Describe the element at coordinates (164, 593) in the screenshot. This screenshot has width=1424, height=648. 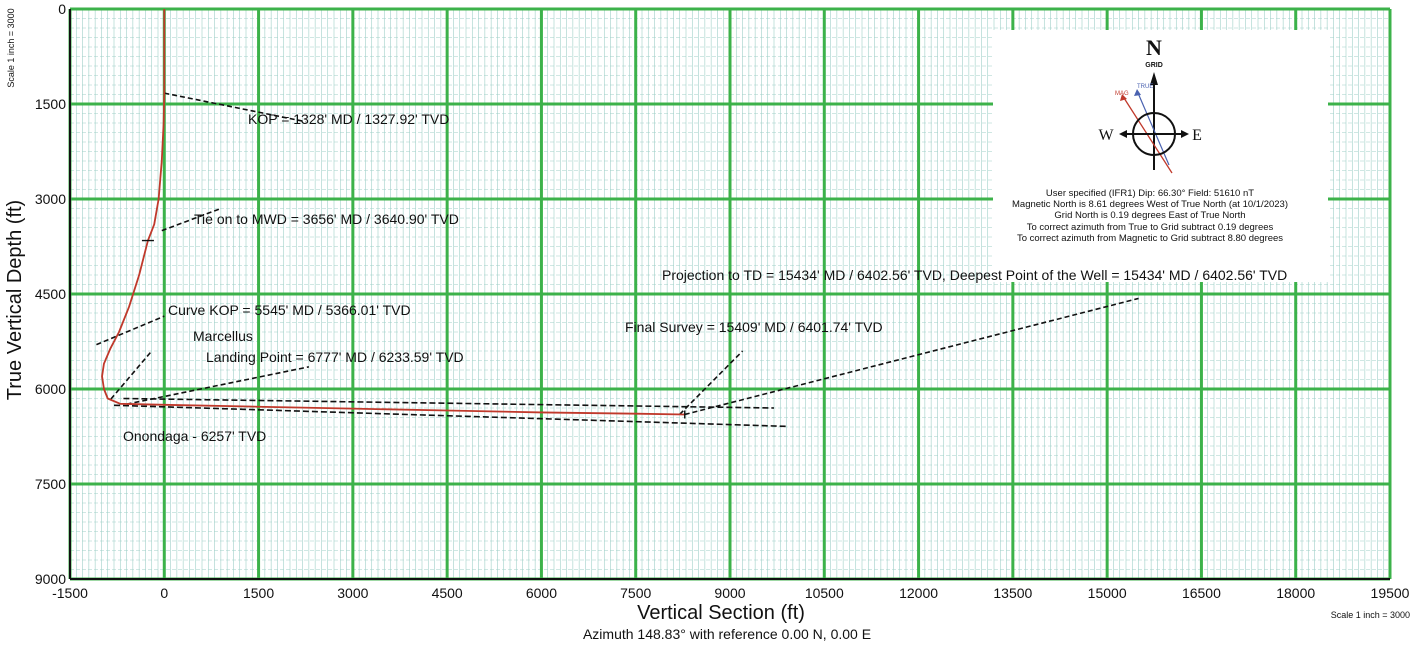
I see `x-tick-label: 0` at that location.